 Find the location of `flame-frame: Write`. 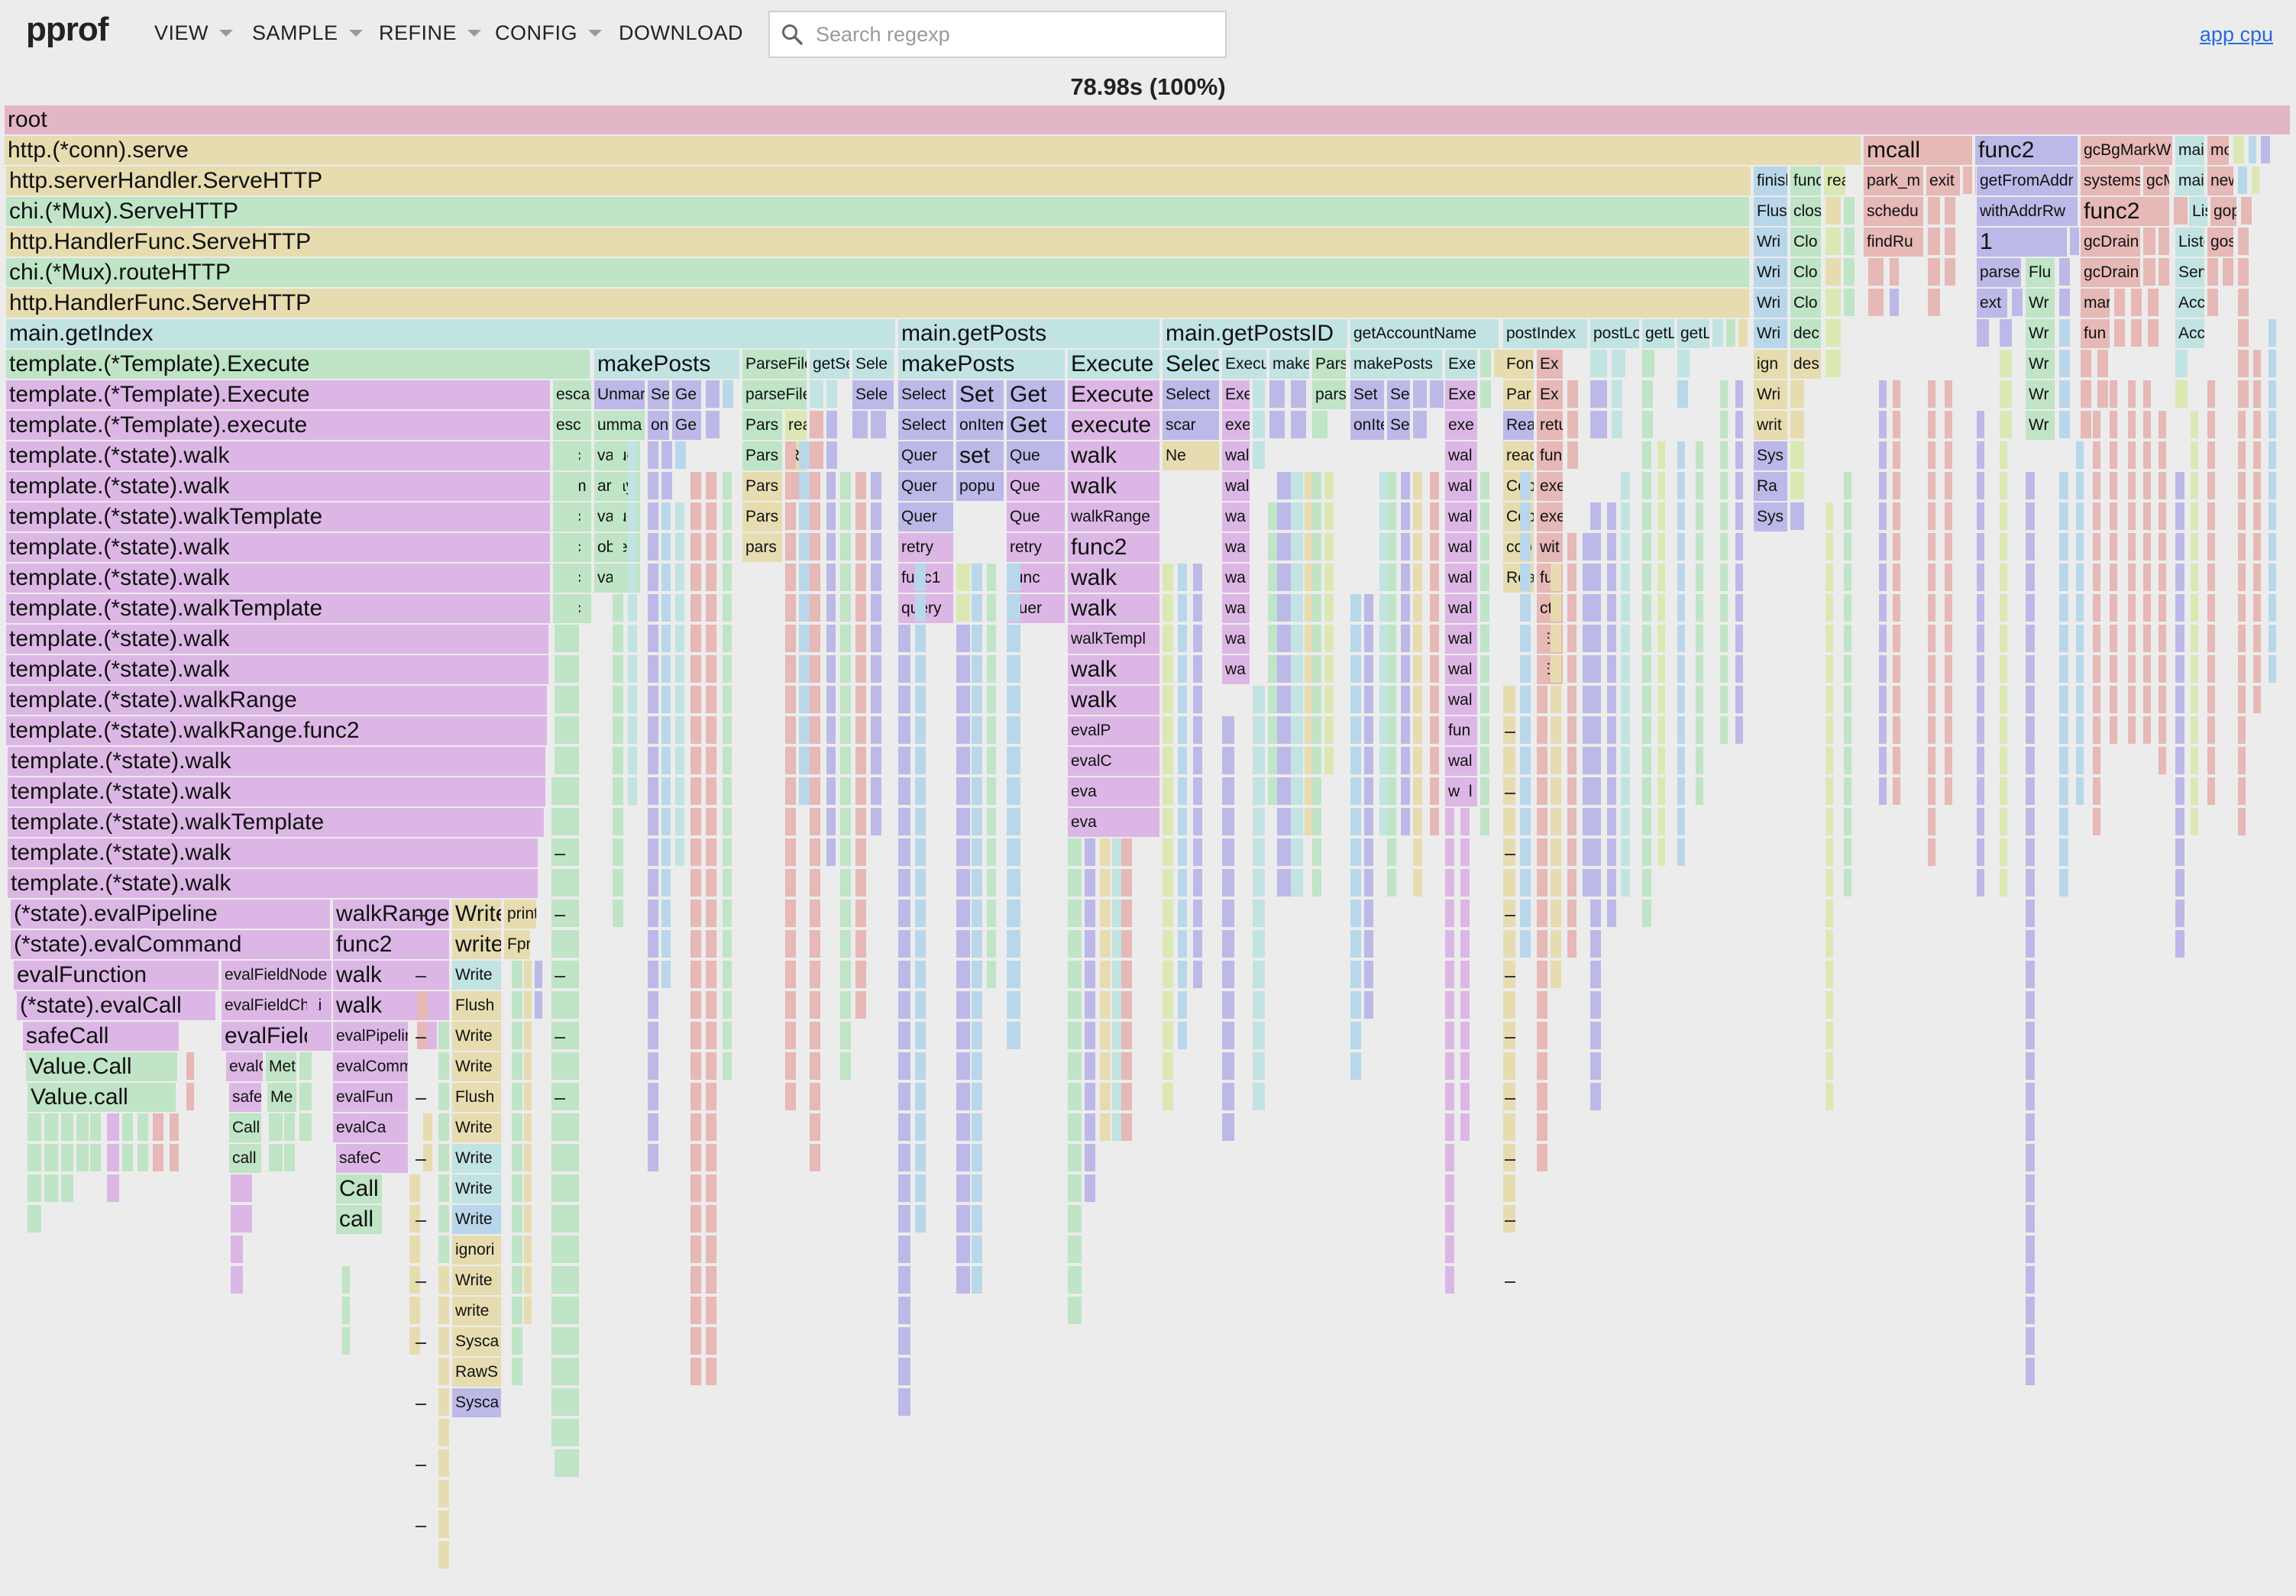

flame-frame: Write is located at coordinates (477, 1189).